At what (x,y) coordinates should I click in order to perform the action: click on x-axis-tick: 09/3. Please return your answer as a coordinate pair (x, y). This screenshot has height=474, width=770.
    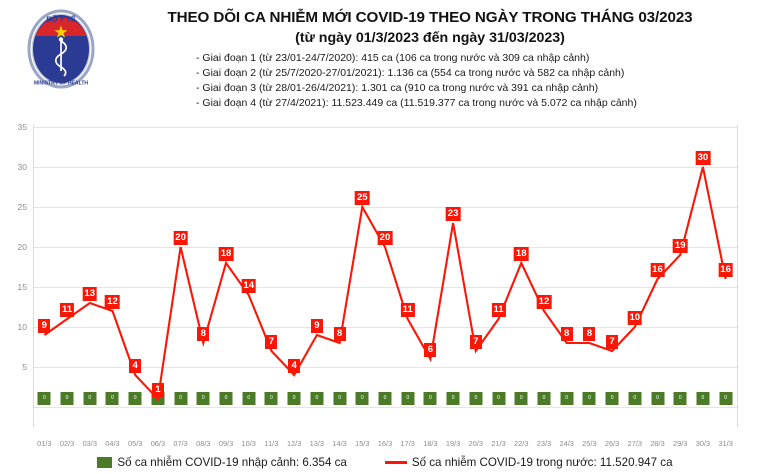
    Looking at the image, I should click on (226, 443).